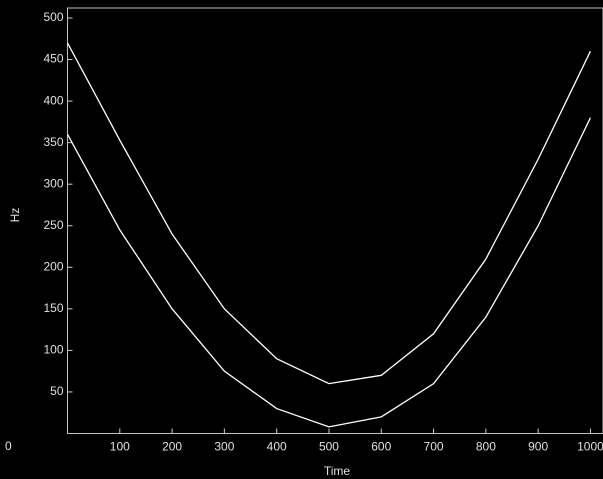 This screenshot has height=479, width=603. Describe the element at coordinates (590, 447) in the screenshot. I see `x-tick-label: 1000` at that location.